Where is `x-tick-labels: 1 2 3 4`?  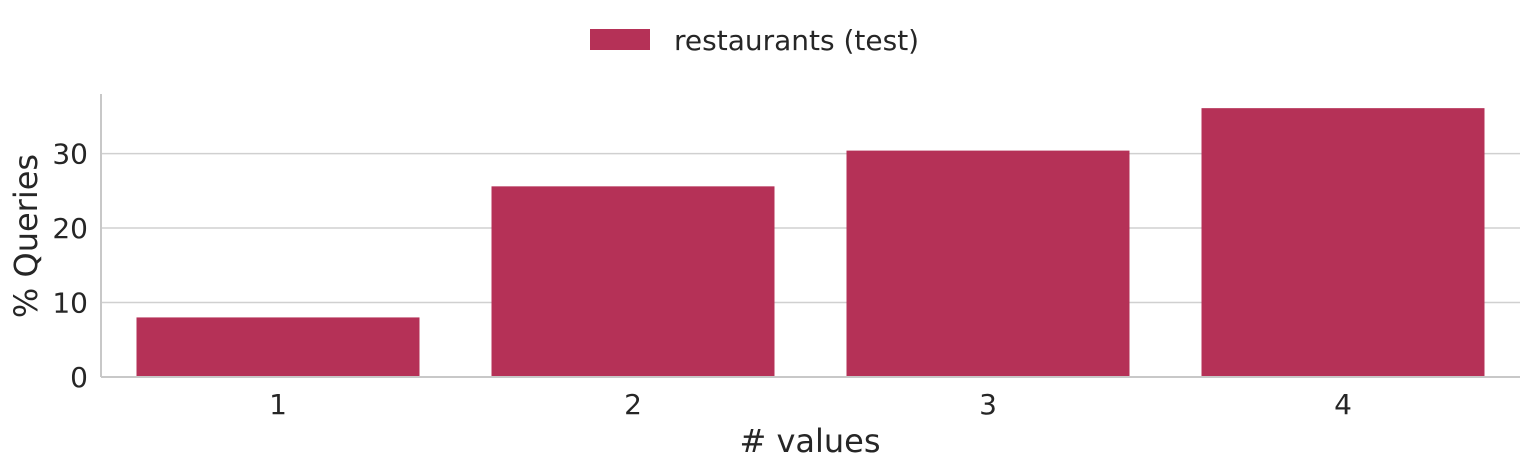
x-tick-labels: 1 2 3 4 is located at coordinates (810, 404).